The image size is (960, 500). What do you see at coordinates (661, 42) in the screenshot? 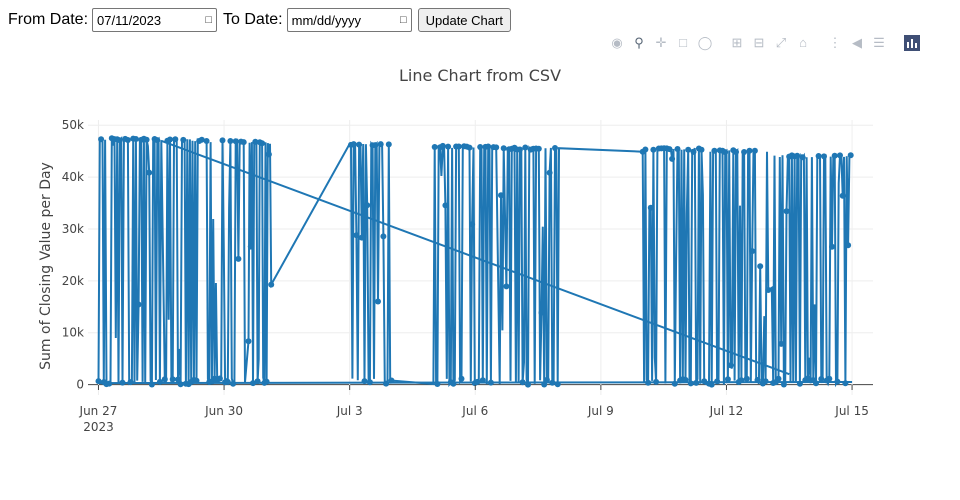
I see `pan-icon: ✛` at bounding box center [661, 42].